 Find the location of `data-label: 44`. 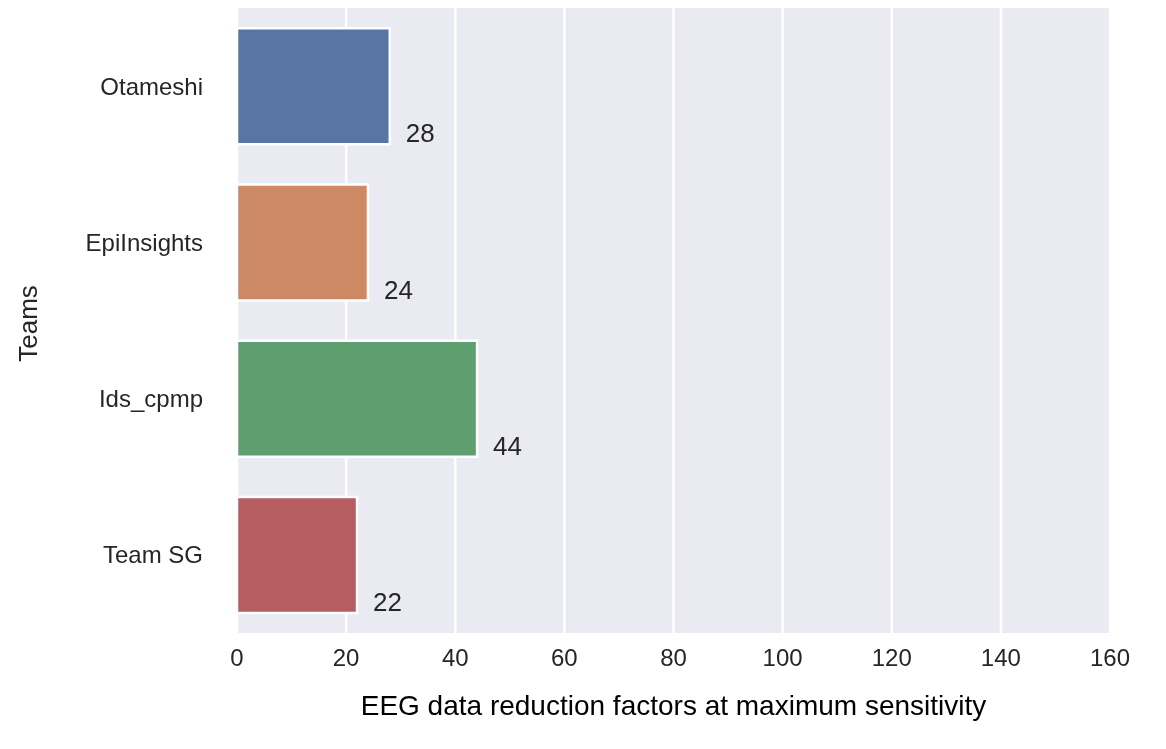

data-label: 44 is located at coordinates (507, 445).